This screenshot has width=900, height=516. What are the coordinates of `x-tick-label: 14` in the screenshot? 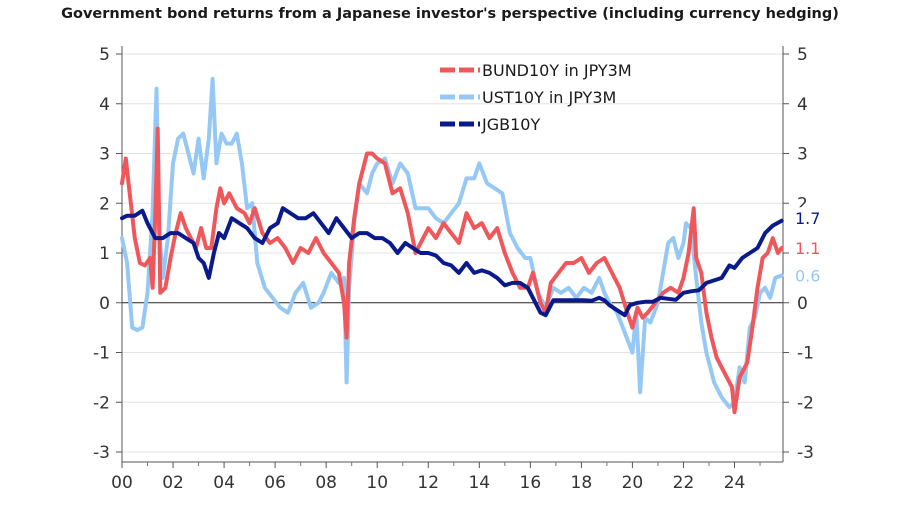 It's located at (479, 483).